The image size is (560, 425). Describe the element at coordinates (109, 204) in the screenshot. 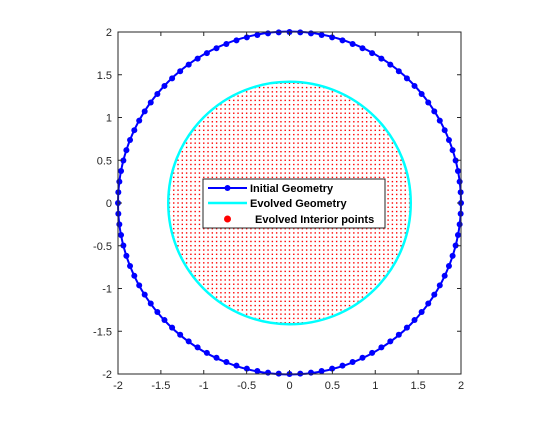

I see `y-tick-label: 0` at that location.